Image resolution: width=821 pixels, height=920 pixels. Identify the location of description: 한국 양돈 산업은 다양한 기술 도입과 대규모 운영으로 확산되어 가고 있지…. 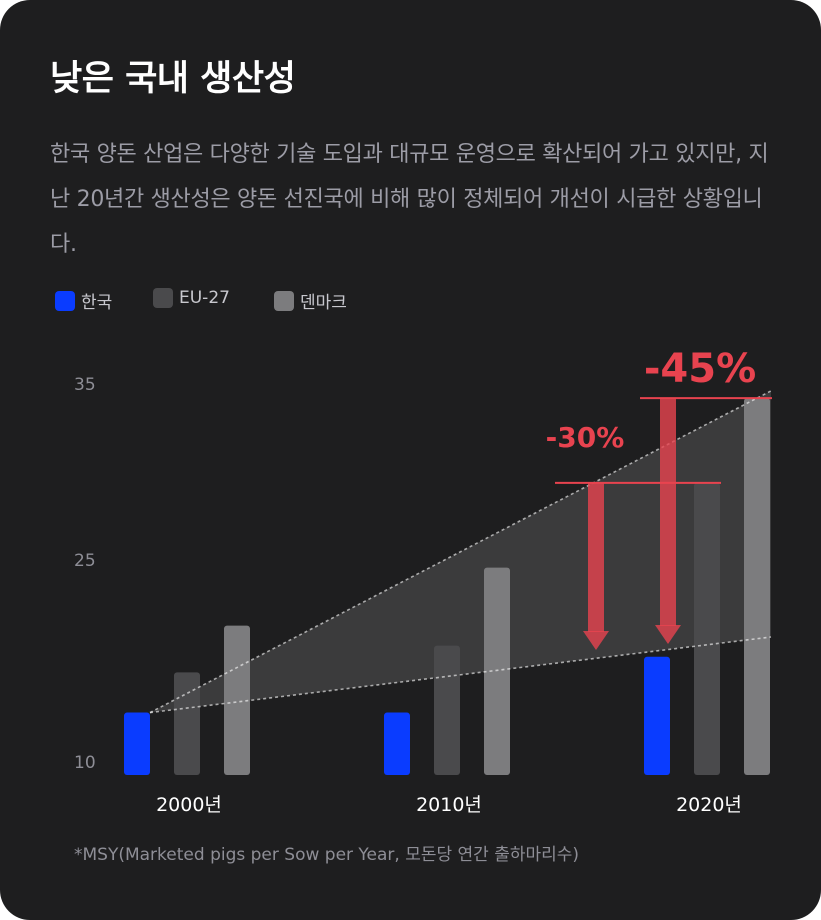
(409, 199).